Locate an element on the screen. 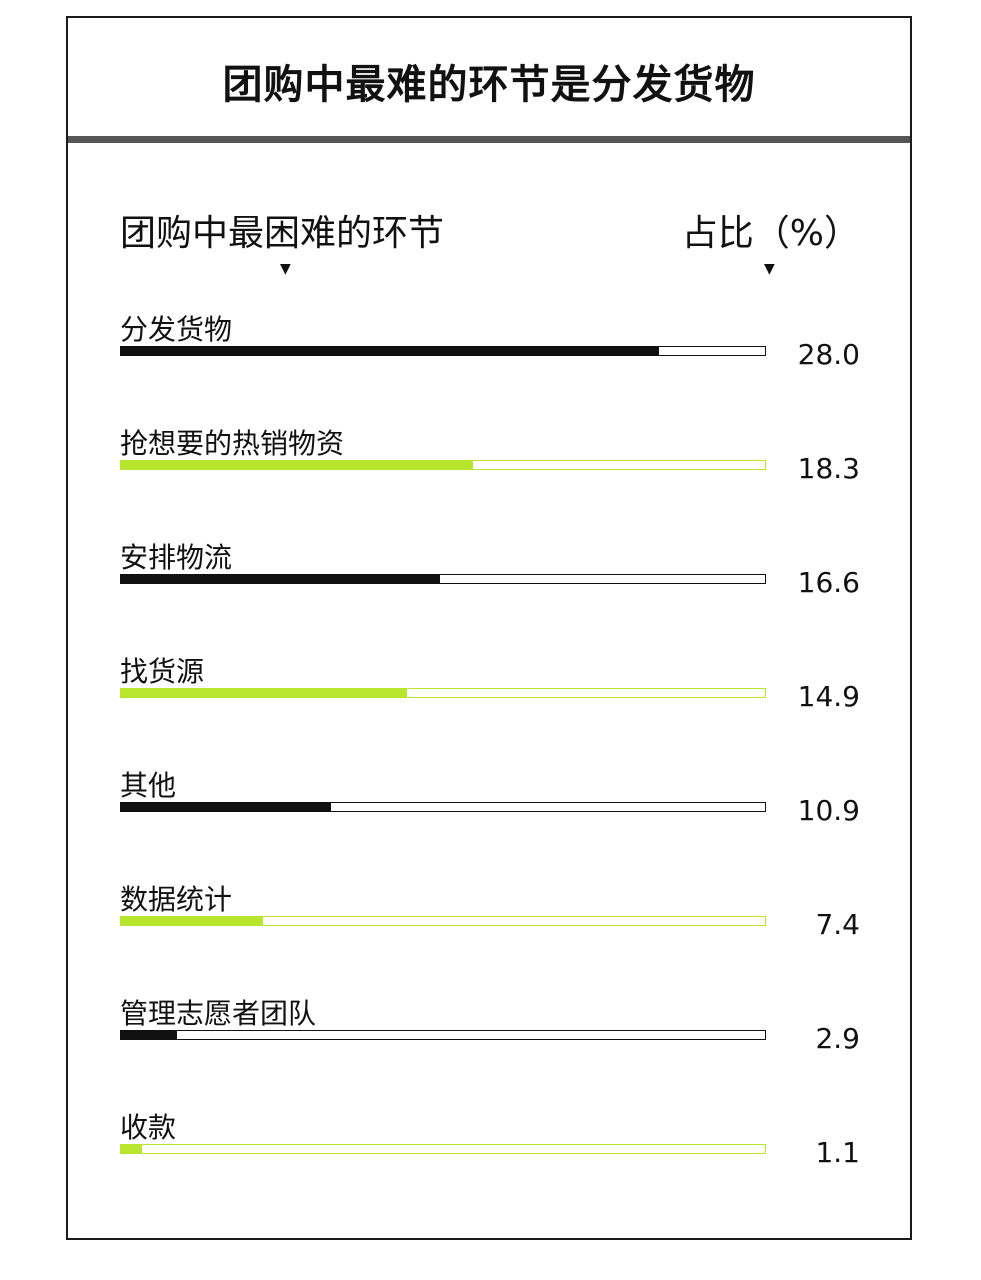  bar-row: 找货源 14.9 is located at coordinates (489, 690).